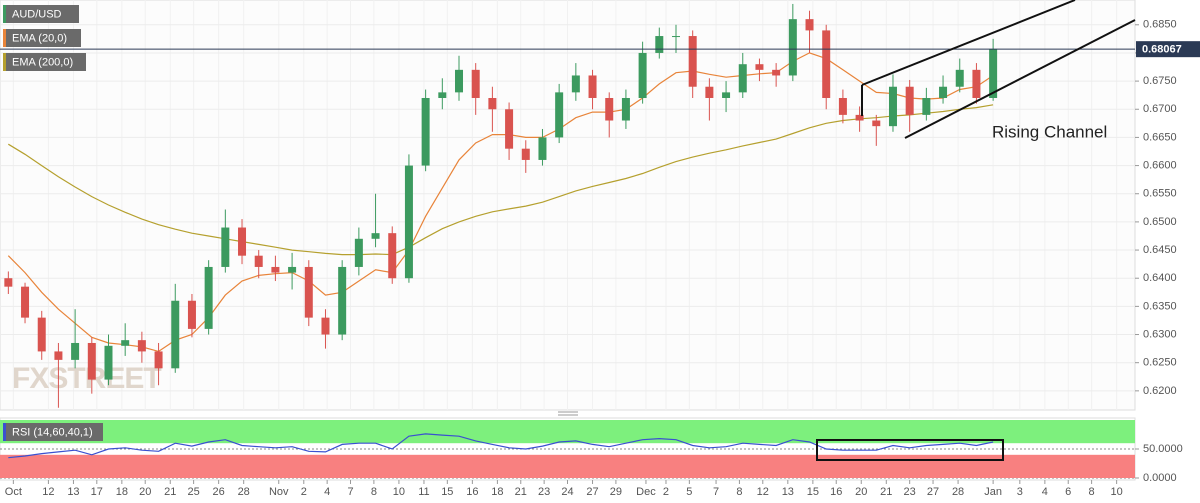 The width and height of the screenshot is (1200, 503). What do you see at coordinates (1160, 478) in the screenshot?
I see `y-tick-label: 0.0000` at bounding box center [1160, 478].